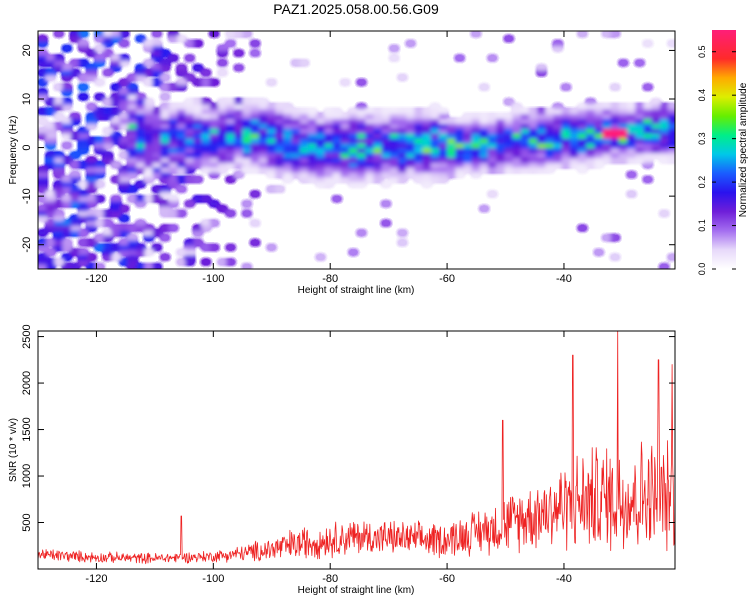  What do you see at coordinates (702, 95) in the screenshot?
I see `colorbar-tick-label: 0.4` at bounding box center [702, 95].